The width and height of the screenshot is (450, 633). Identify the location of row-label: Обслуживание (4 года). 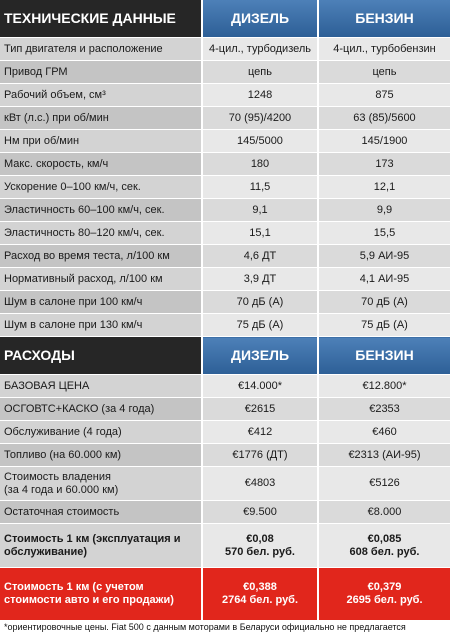
(101, 432).